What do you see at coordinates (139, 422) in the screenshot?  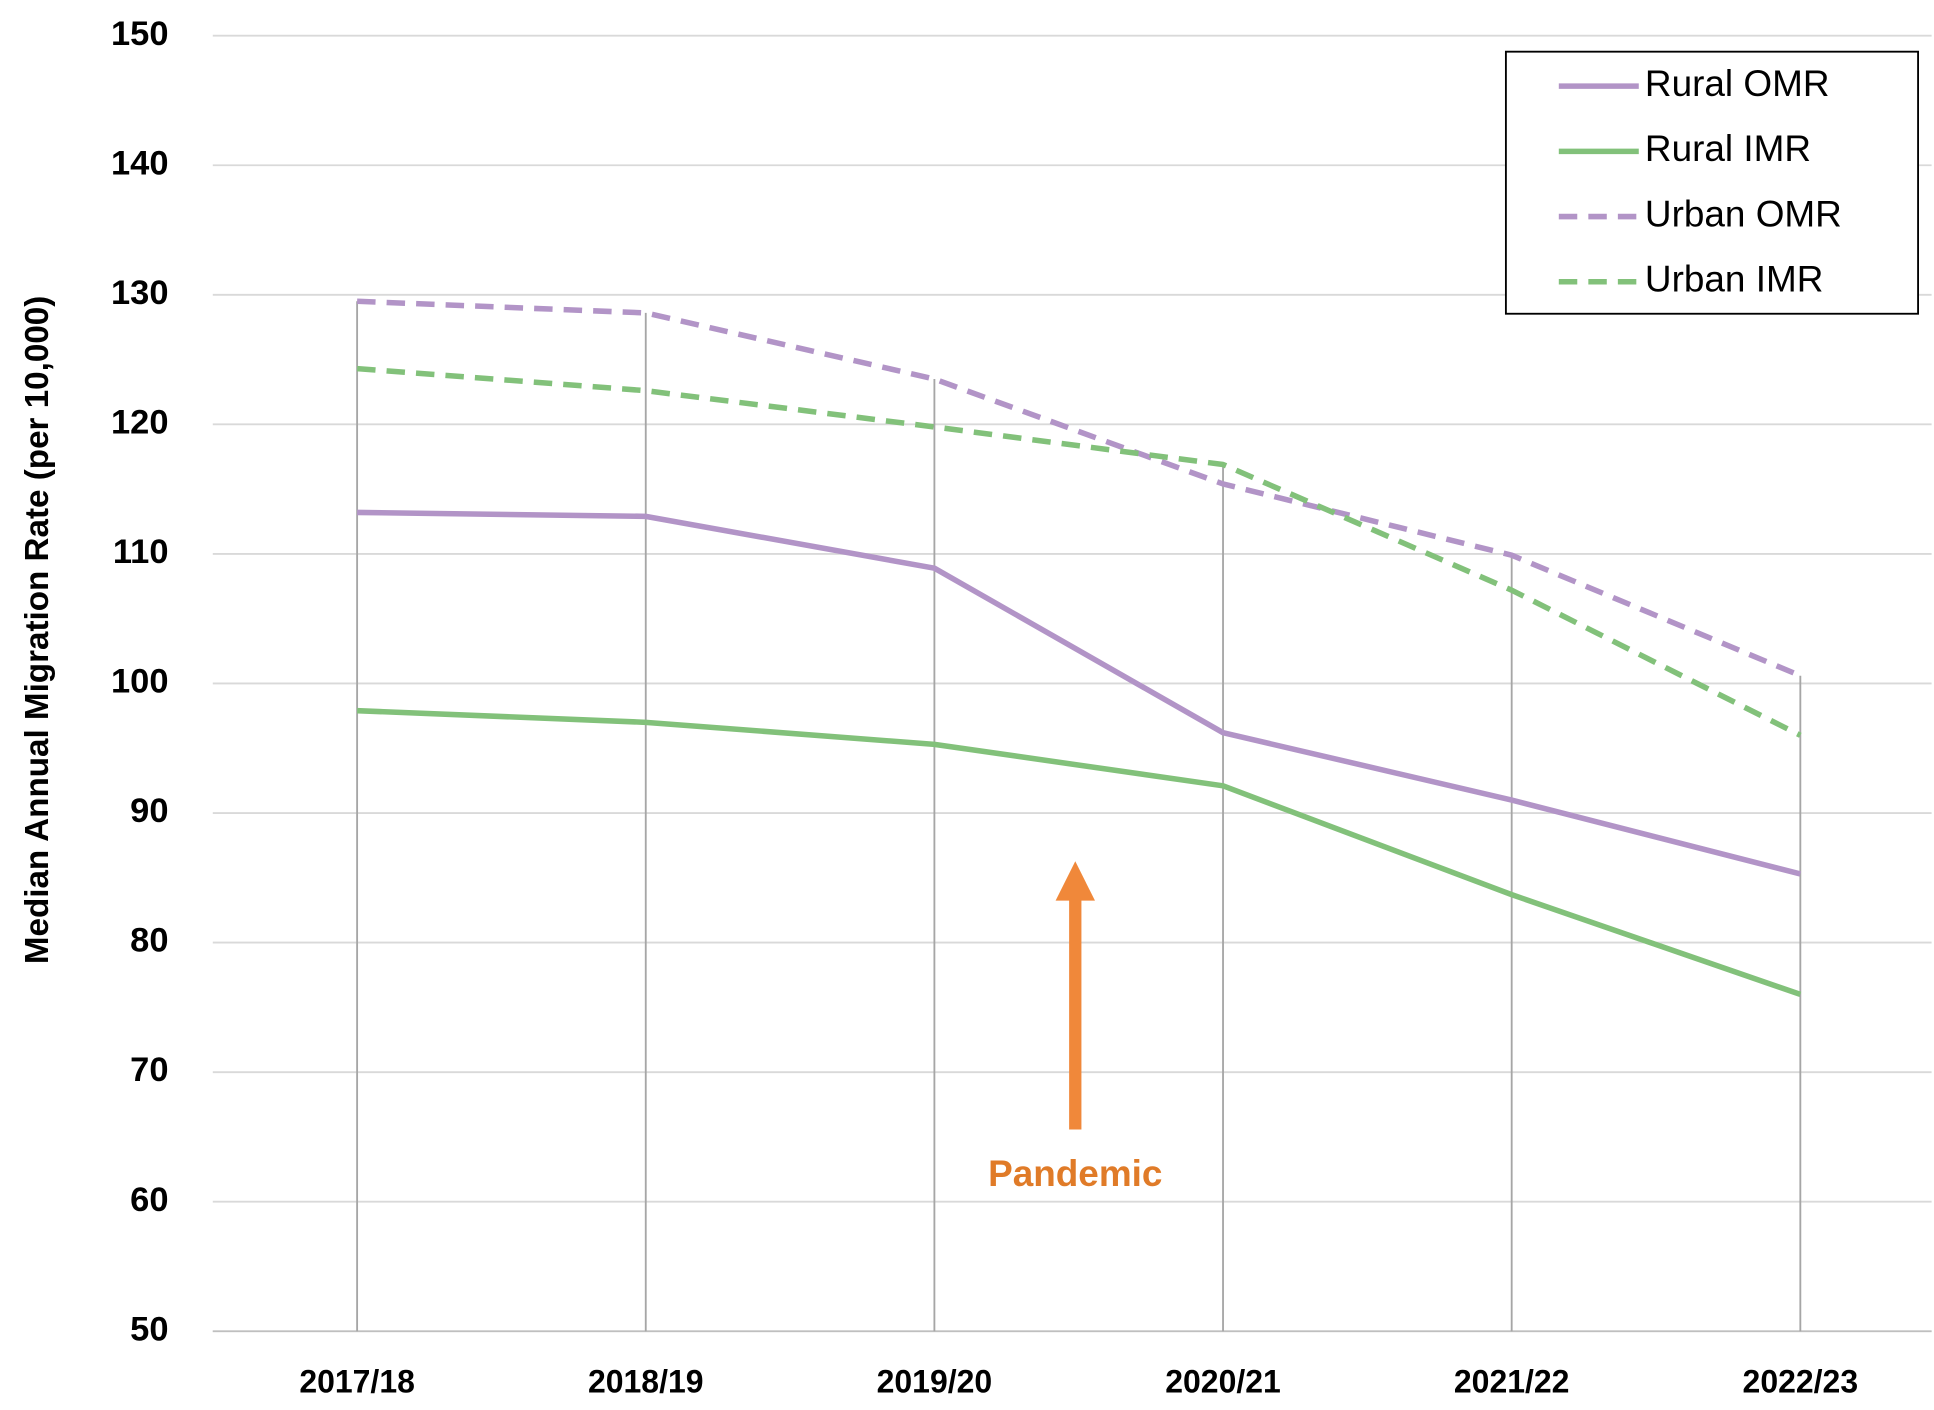 I see `y-tick-label: 120` at bounding box center [139, 422].